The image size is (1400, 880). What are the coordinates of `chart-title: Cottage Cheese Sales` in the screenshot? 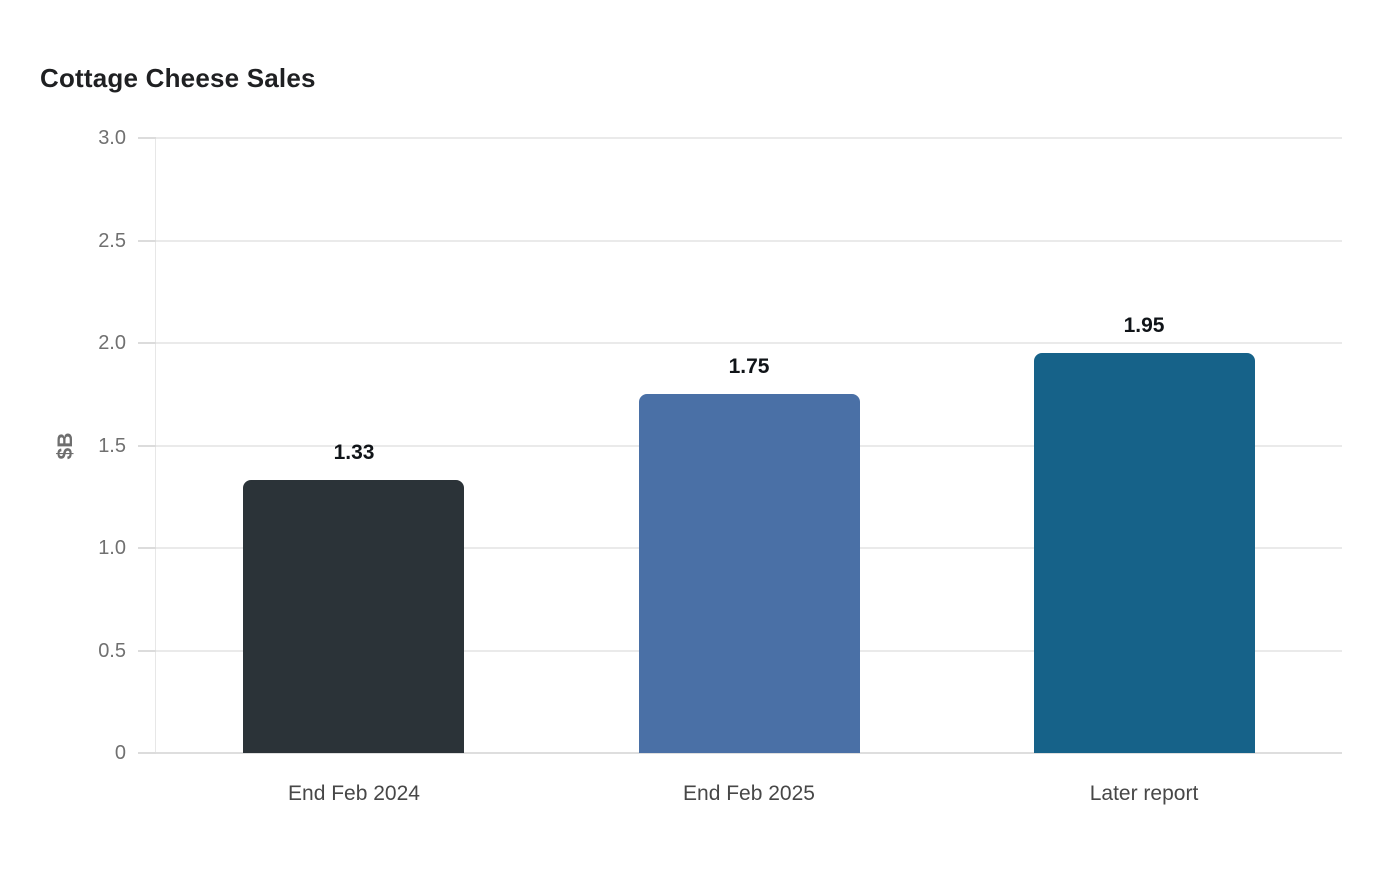 It's located at (178, 78).